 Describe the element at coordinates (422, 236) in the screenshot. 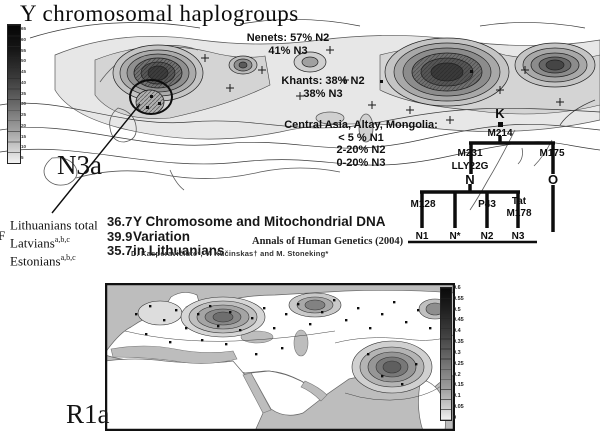

I see `tree-leaf-n1: N1` at that location.